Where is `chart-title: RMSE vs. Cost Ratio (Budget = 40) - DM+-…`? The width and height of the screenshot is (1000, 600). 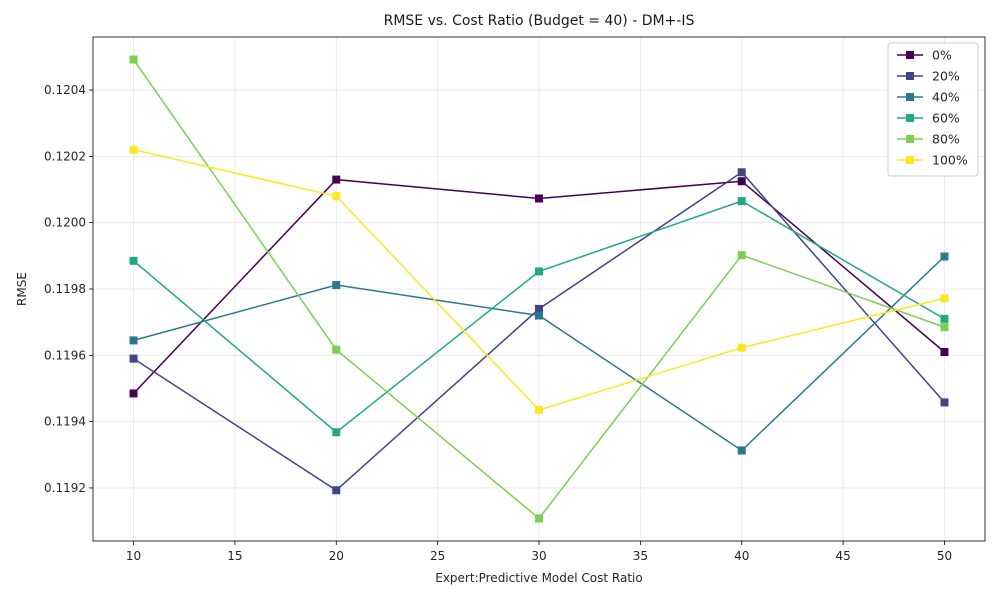 chart-title: RMSE vs. Cost Ratio (Budget = 40) - DM+-… is located at coordinates (539, 21).